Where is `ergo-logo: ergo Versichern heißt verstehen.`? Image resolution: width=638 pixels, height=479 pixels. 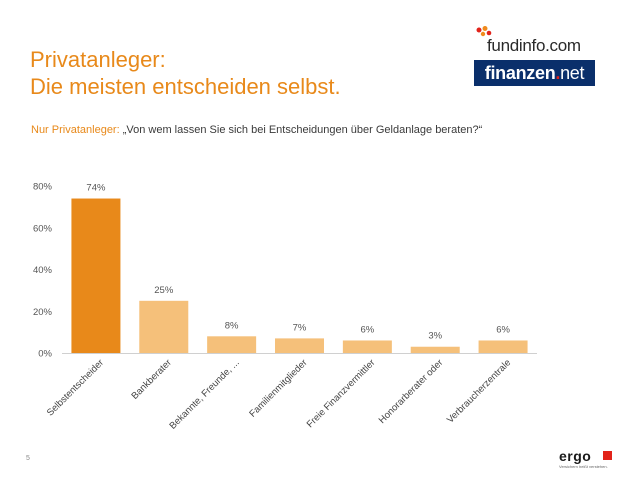 ergo-logo: ergo Versichern heißt verstehen. is located at coordinates (589, 459).